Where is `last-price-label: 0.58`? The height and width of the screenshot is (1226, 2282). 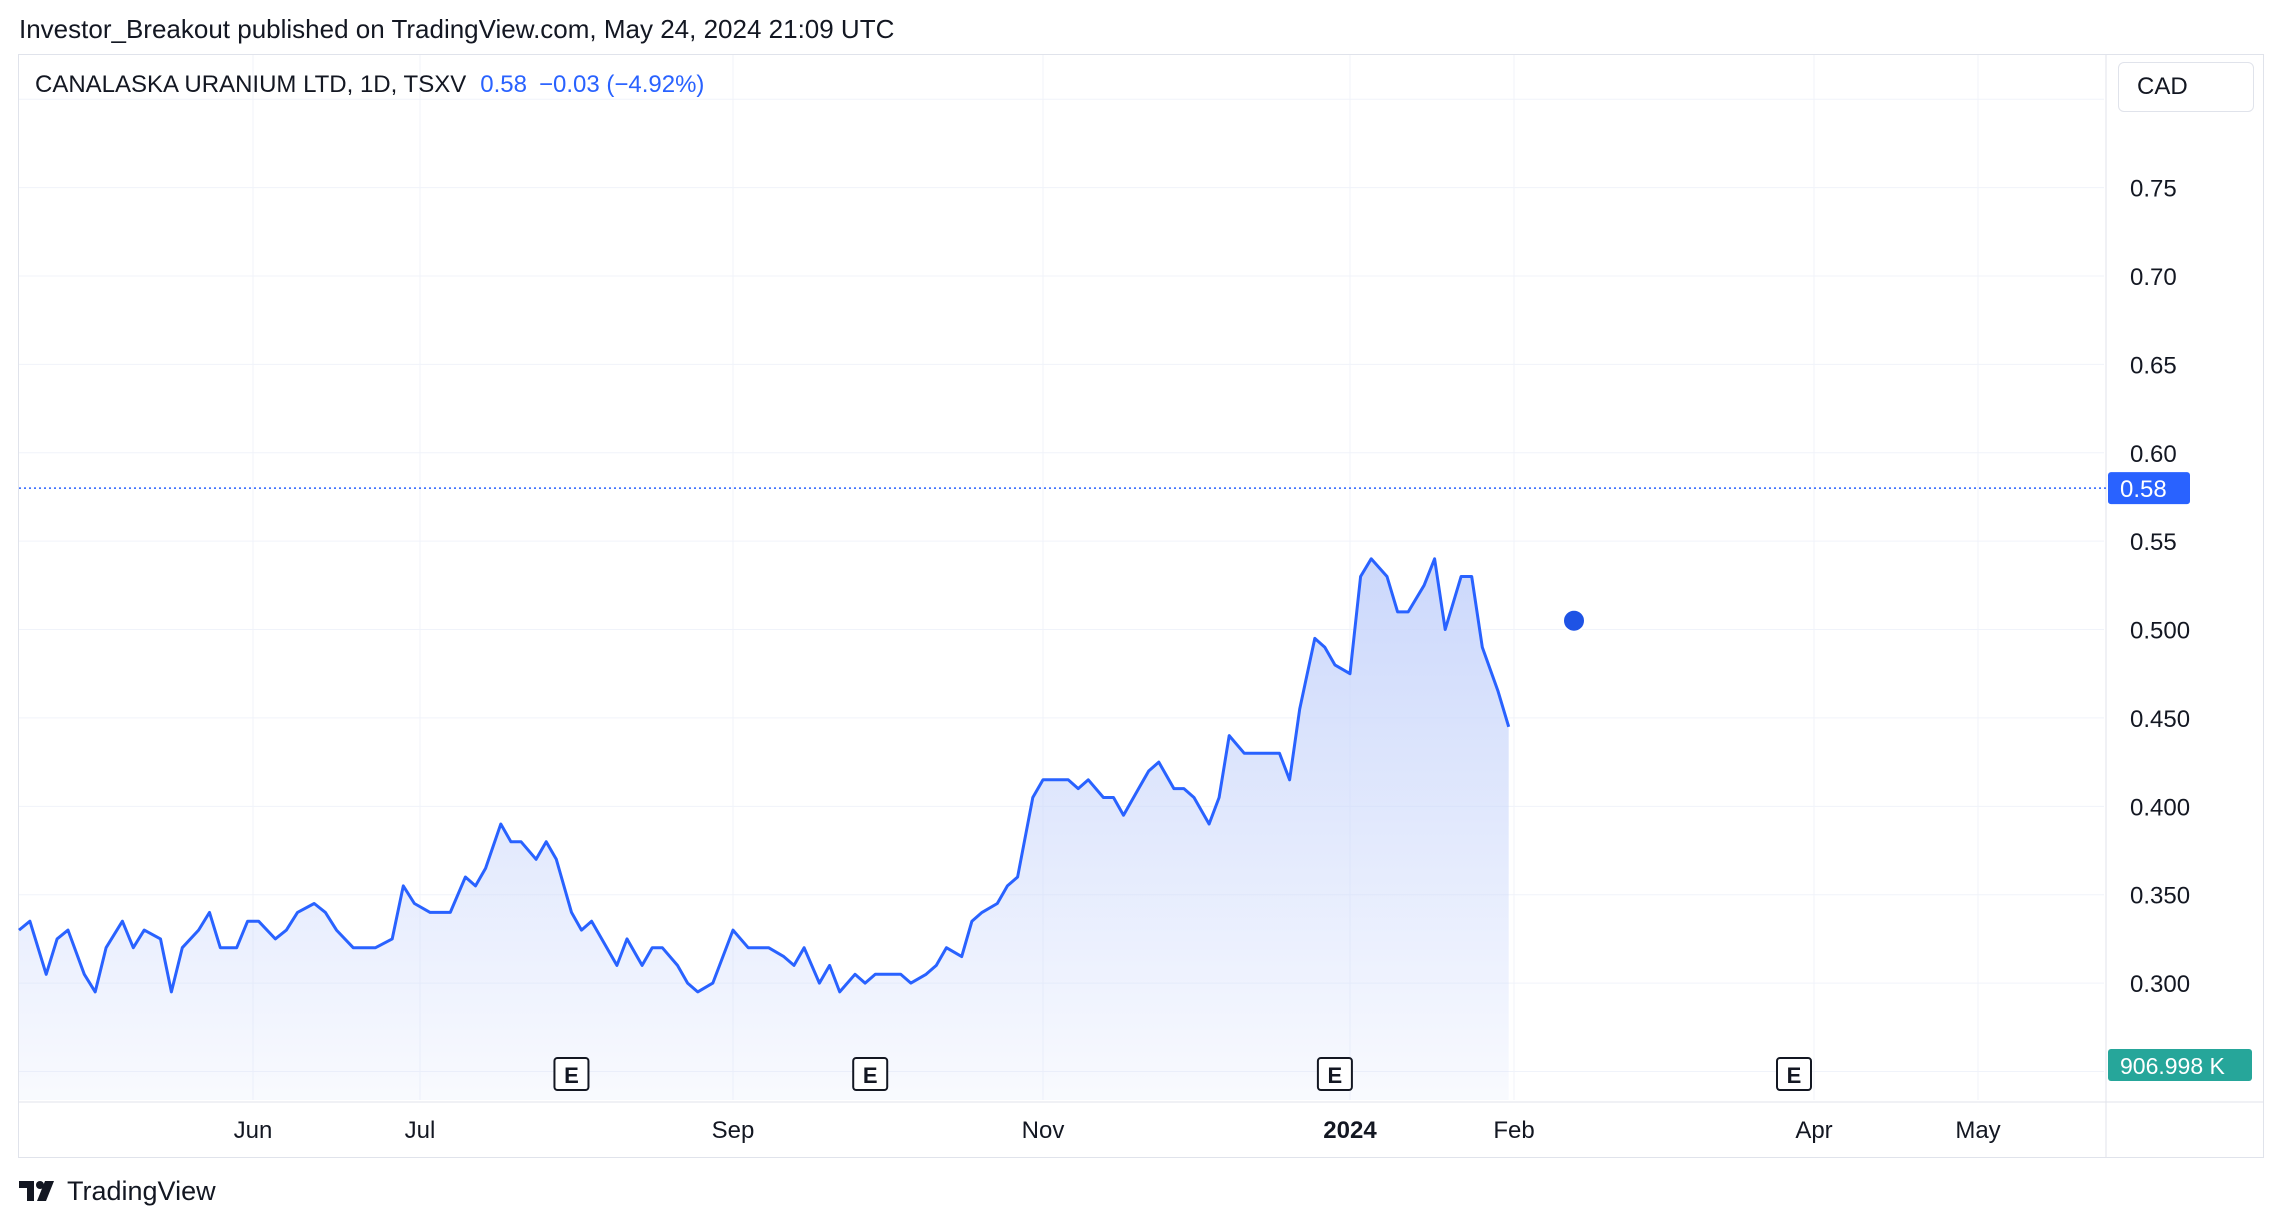 last-price-label: 0.58 is located at coordinates (2143, 489).